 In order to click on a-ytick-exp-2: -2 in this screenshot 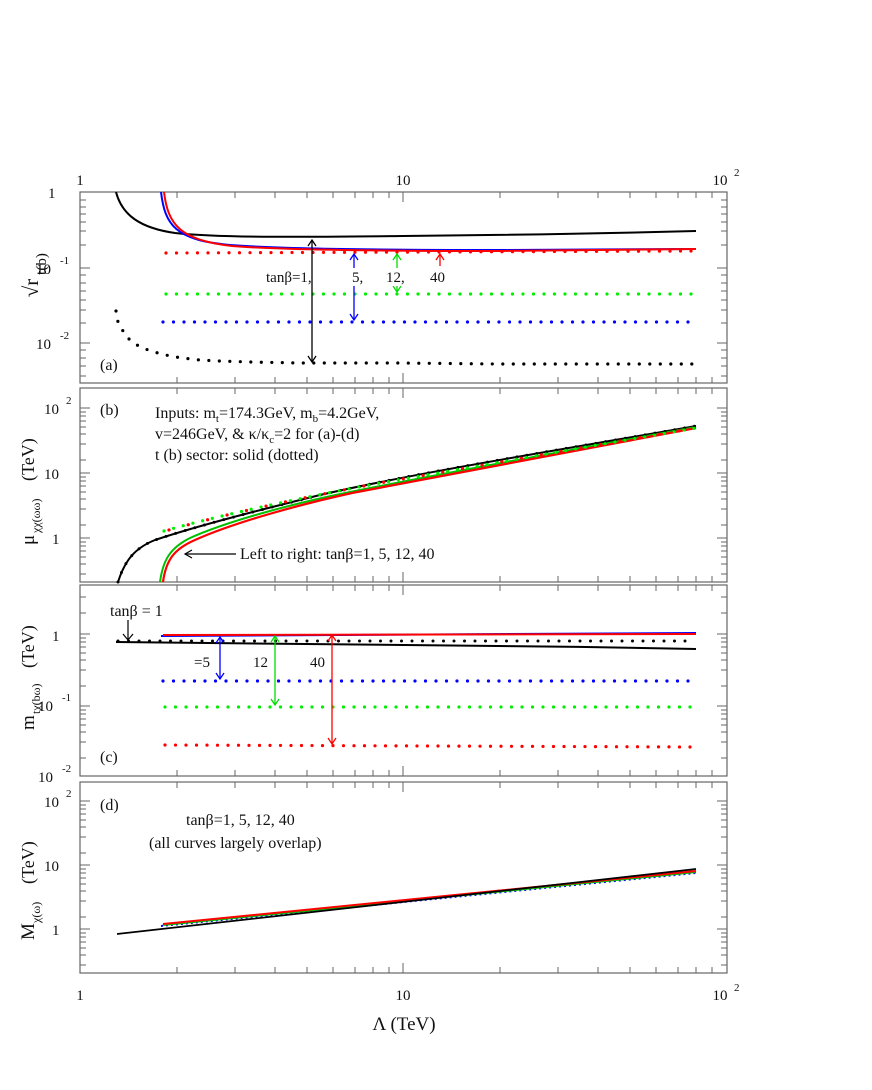, I will do `click(64, 336)`.